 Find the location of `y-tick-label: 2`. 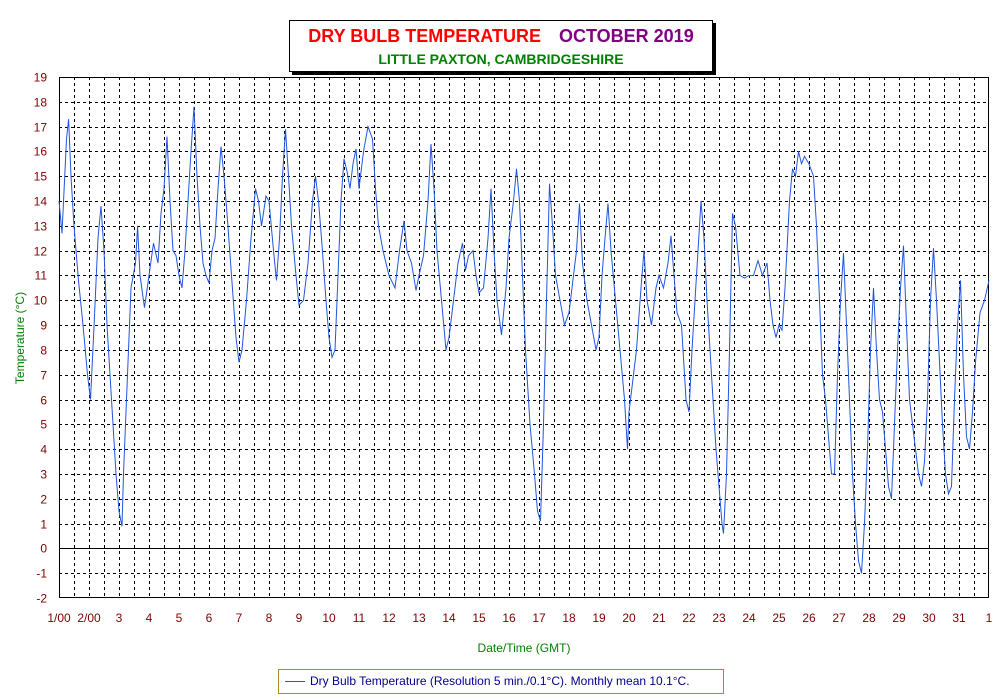

y-tick-label: 2 is located at coordinates (43, 500).